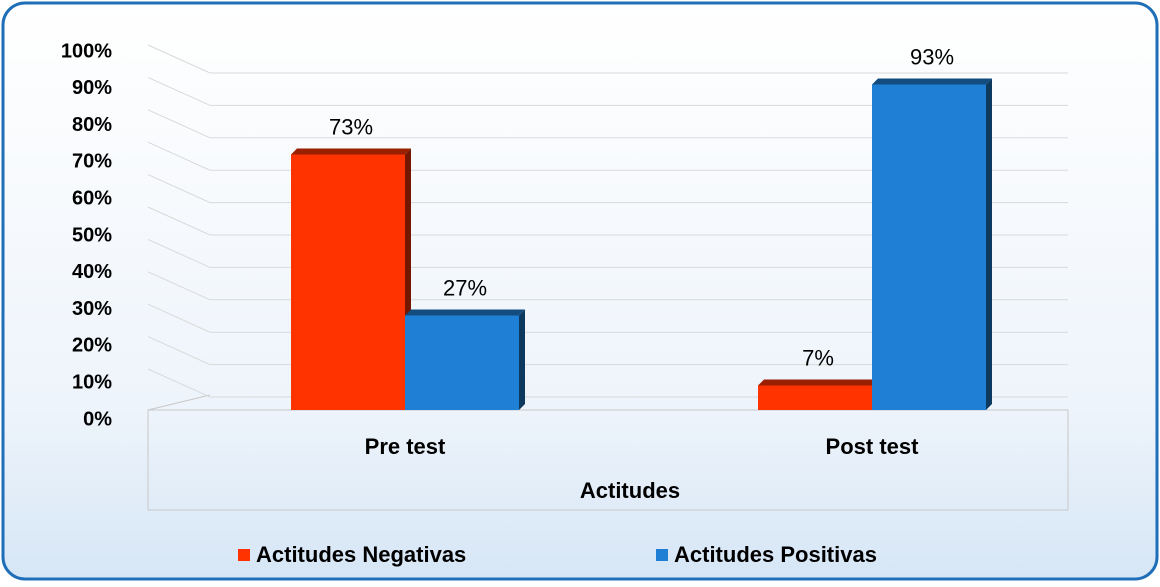 The width and height of the screenshot is (1160, 587). I want to click on x-tick-label: Post test, so click(873, 446).